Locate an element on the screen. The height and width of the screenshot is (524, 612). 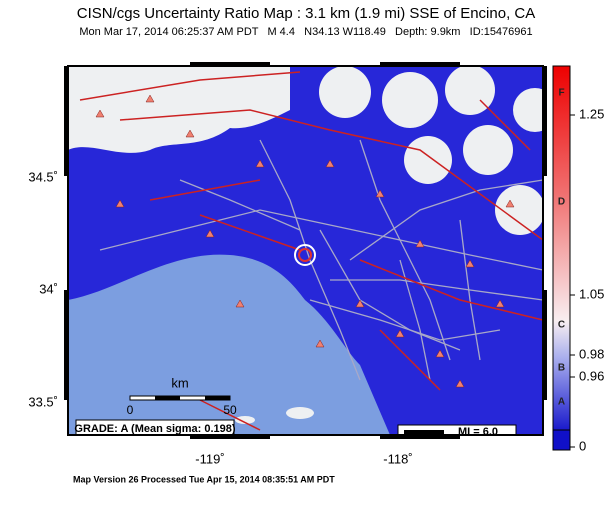
epicenter is located at coordinates (305, 255).